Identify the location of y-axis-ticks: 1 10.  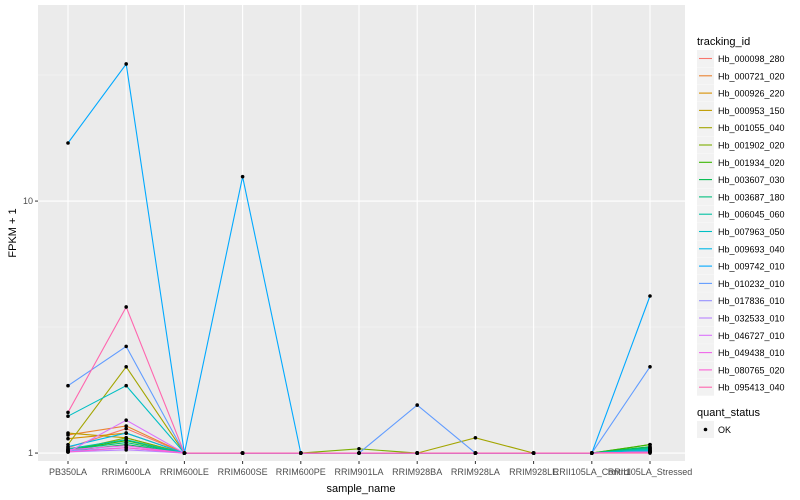
(30, 327).